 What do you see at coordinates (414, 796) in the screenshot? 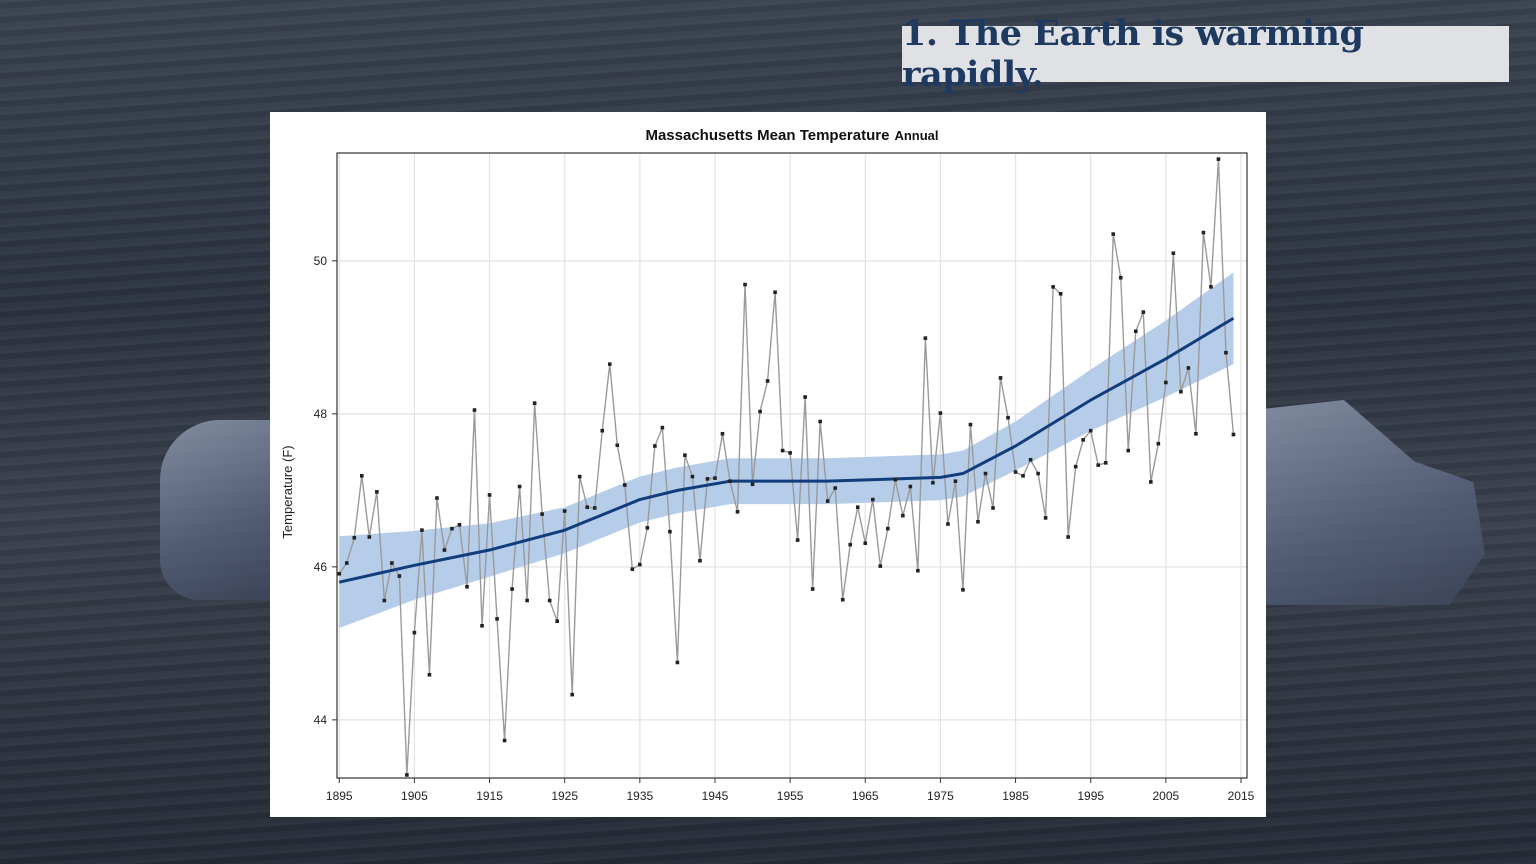
I see `x-tick-label: 1905` at bounding box center [414, 796].